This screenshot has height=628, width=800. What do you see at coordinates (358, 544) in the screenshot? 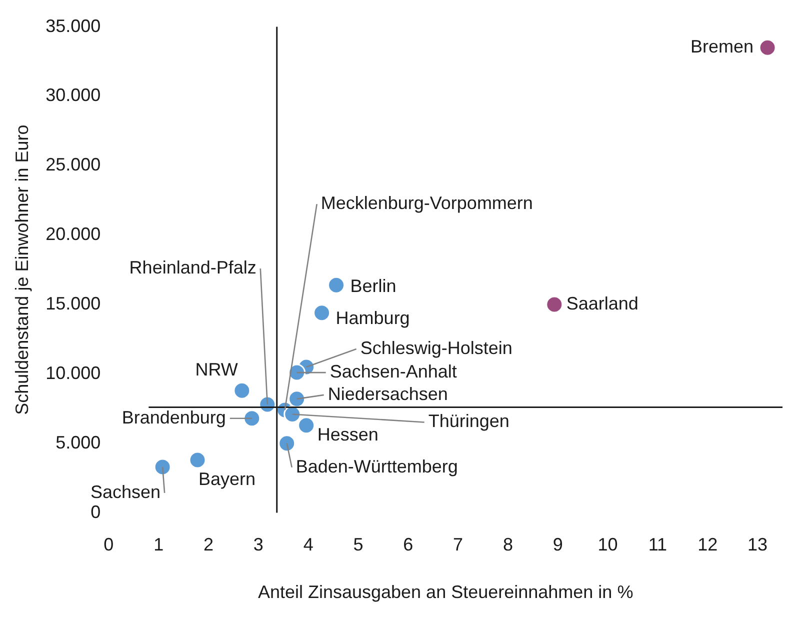
I see `x-tick-label: 5` at bounding box center [358, 544].